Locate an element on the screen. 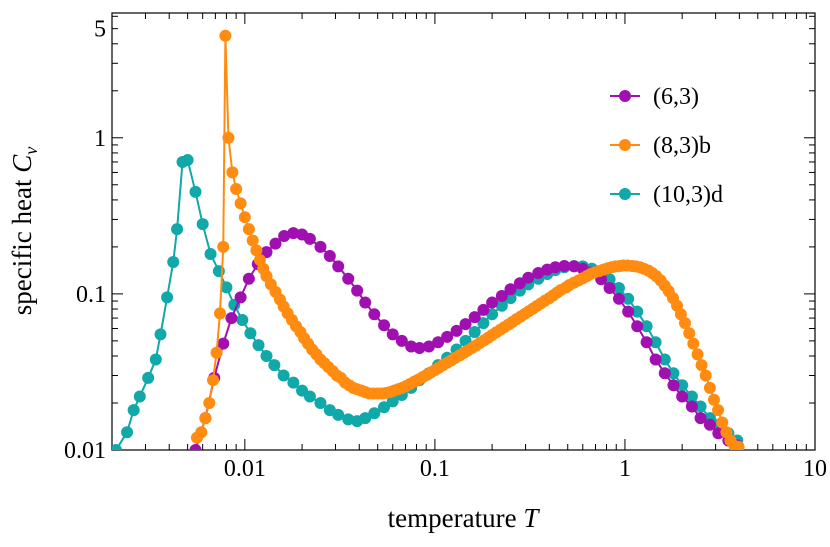 Image resolution: width=830 pixels, height=547 pixels. legend-marker is located at coordinates (625, 194).